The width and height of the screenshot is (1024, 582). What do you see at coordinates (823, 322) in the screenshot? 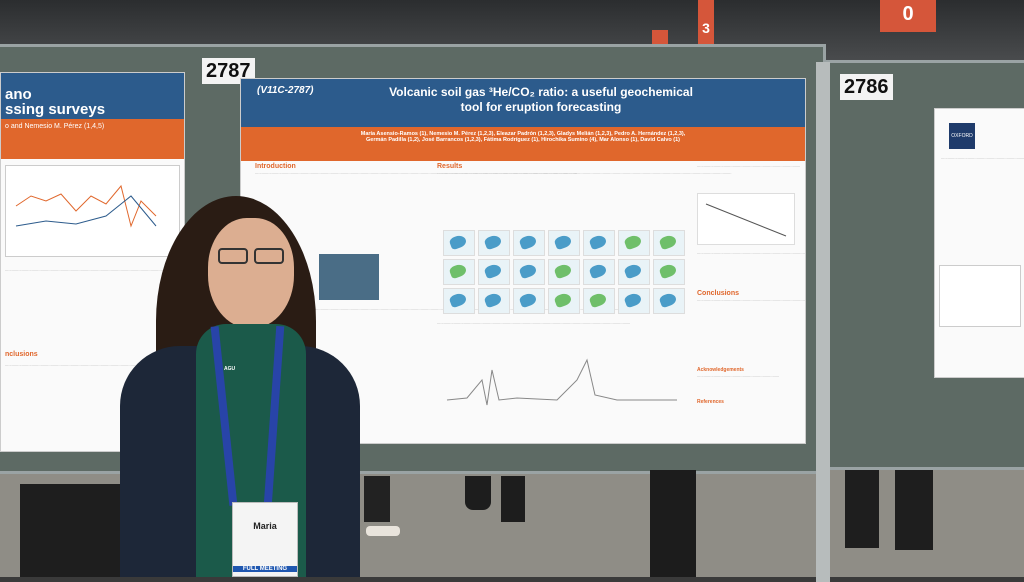
I see `board-post` at bounding box center [823, 322].